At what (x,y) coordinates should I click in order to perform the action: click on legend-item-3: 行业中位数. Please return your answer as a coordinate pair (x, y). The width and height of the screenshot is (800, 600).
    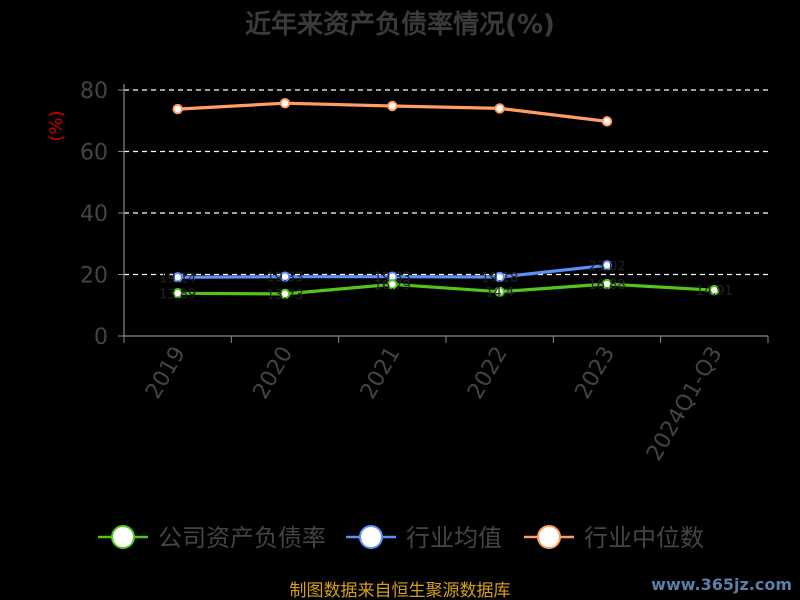
    Looking at the image, I should click on (614, 538).